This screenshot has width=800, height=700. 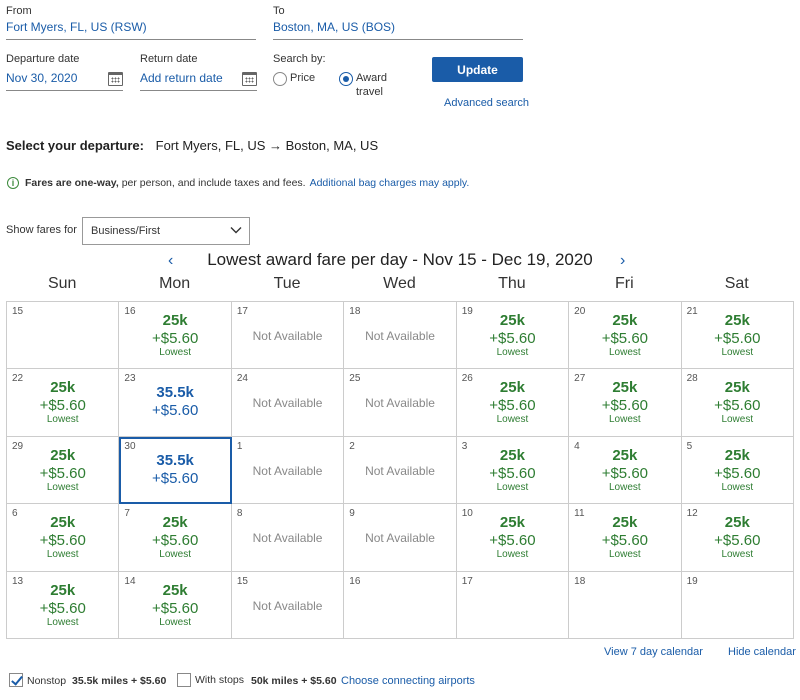 I want to click on fare-amount: 35.5k +$5.60, so click(x=174, y=401).